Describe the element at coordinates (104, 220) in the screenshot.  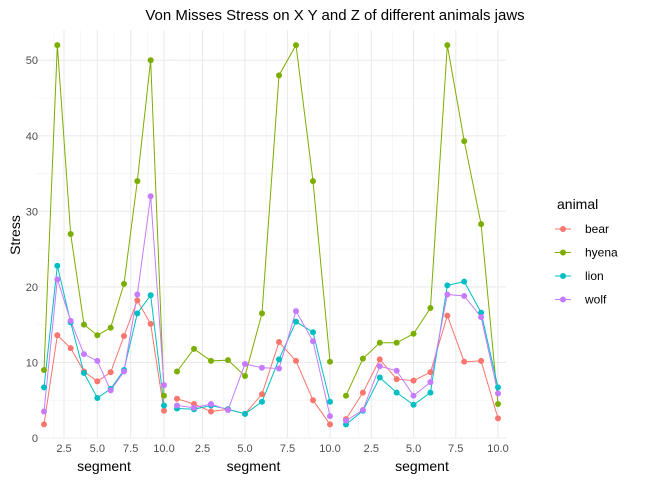
I see `series-line-hyena` at that location.